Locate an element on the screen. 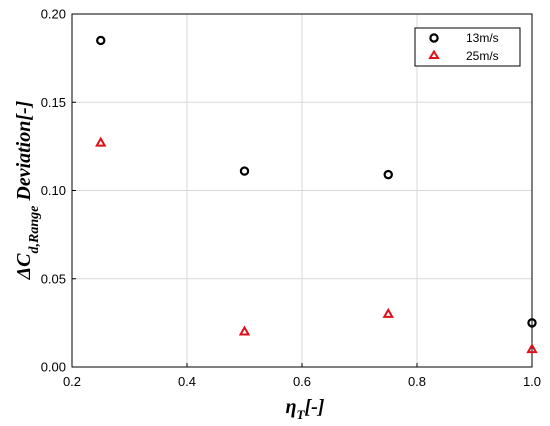 The width and height of the screenshot is (550, 426). x-tick-label-1: 0.4 is located at coordinates (187, 381).